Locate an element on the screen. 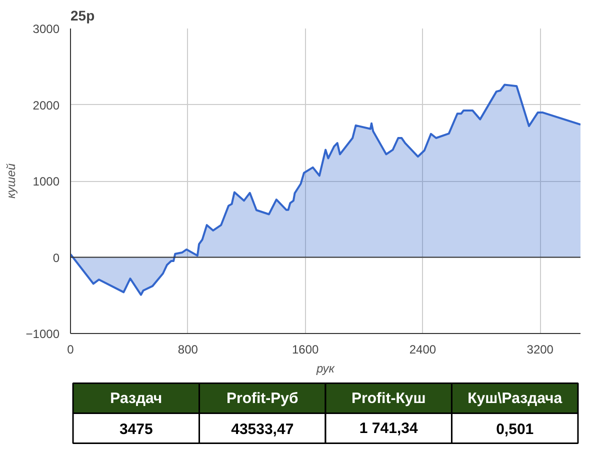 This screenshot has width=610, height=455. y-tick-label: 3000 is located at coordinates (46, 29).